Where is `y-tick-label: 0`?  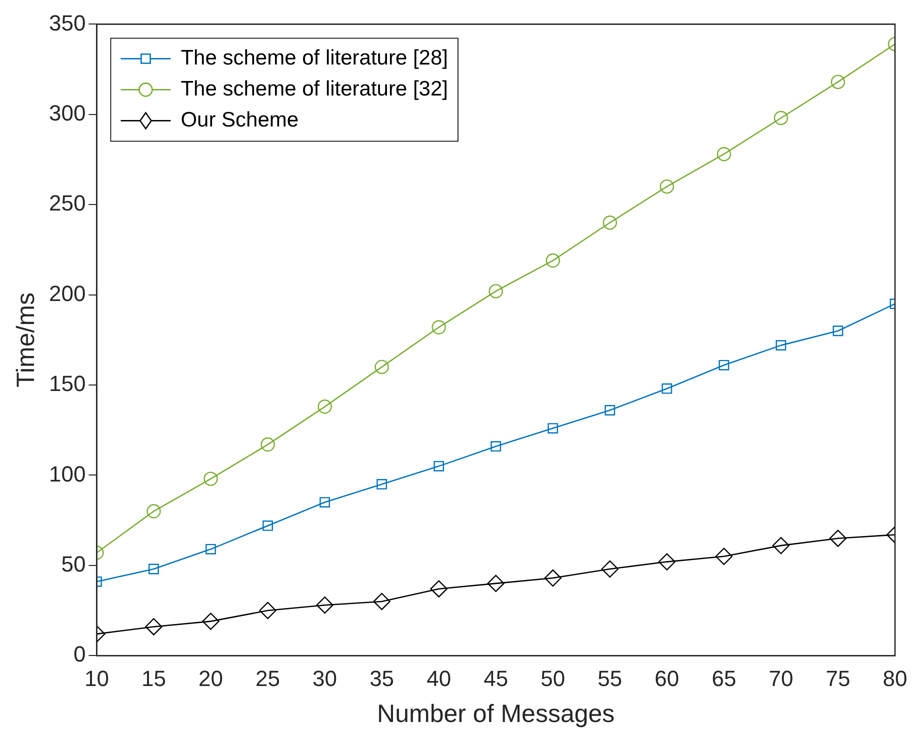
y-tick-label: 0 is located at coordinates (79, 654).